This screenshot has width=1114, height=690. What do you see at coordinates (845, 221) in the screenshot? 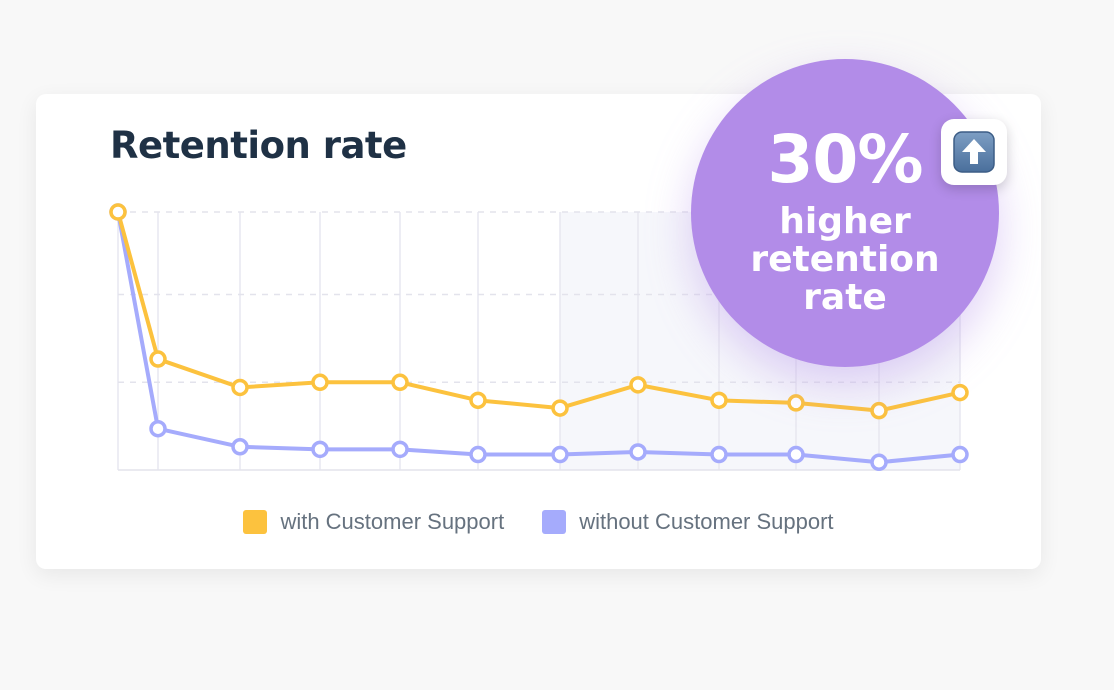
I see `highlight-line-1: higher` at bounding box center [845, 221].